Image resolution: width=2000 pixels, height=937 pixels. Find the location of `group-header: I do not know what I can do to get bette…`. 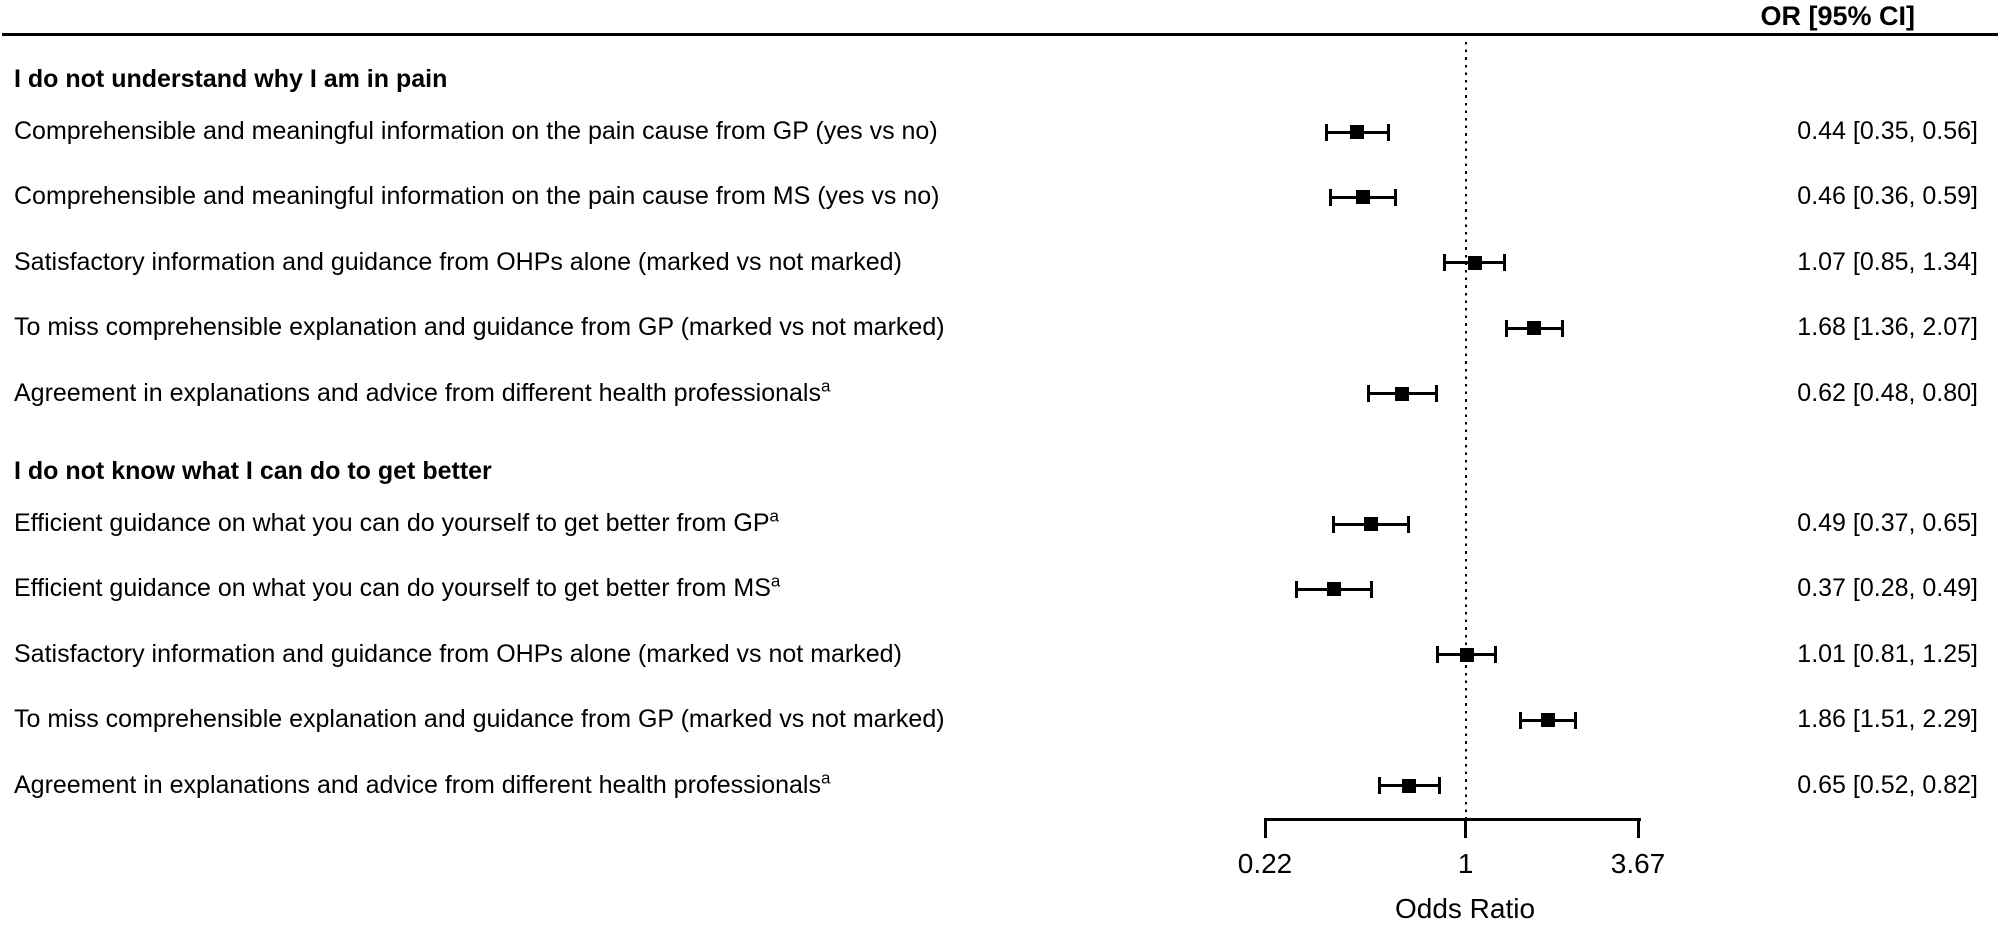

group-header: I do not know what I can do to get bette… is located at coordinates (253, 470).